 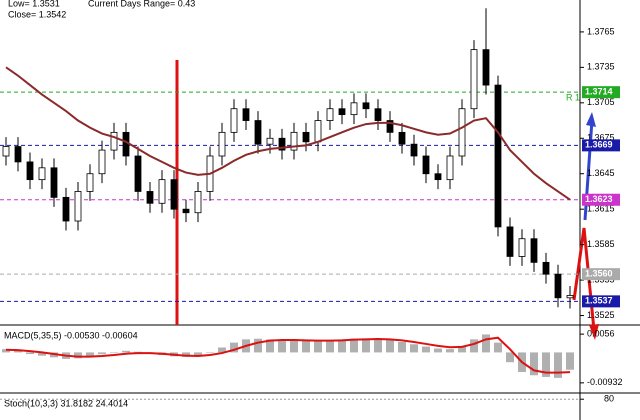 What do you see at coordinates (601, 31) in the screenshot?
I see `y-tick-label: 1.3765` at bounding box center [601, 31].